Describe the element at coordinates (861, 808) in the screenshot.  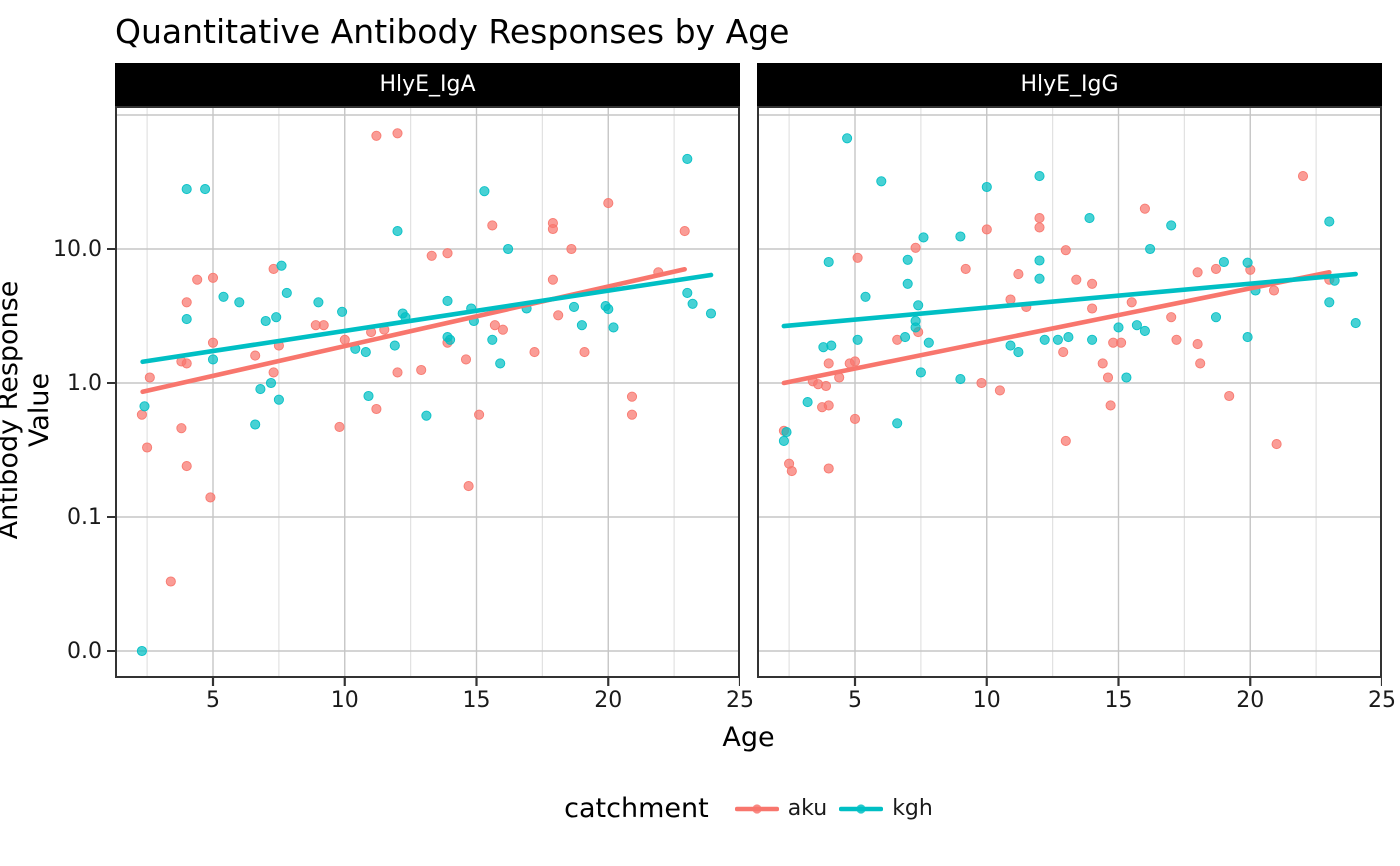
I see `legend-key-point` at that location.